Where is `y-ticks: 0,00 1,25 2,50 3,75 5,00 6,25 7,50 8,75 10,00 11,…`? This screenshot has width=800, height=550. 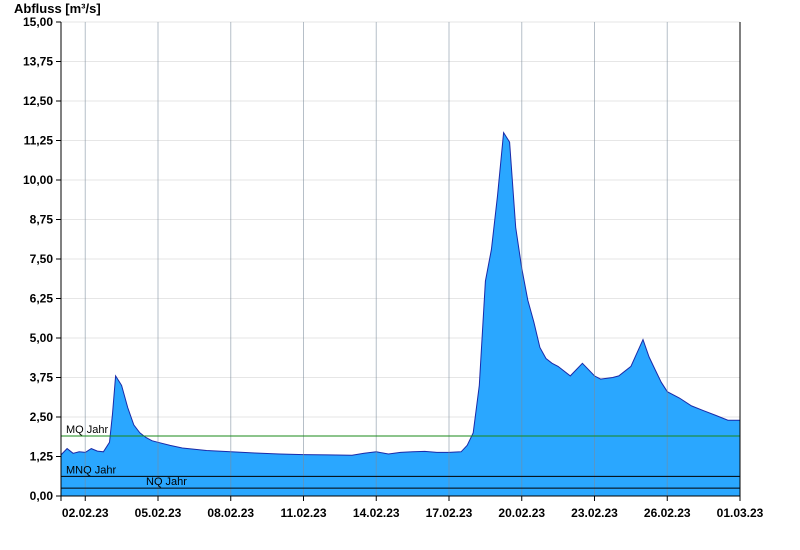
y-ticks: 0,00 1,25 2,50 3,75 5,00 6,25 7,50 8,75 10,00 11,… is located at coordinates (42, 259).